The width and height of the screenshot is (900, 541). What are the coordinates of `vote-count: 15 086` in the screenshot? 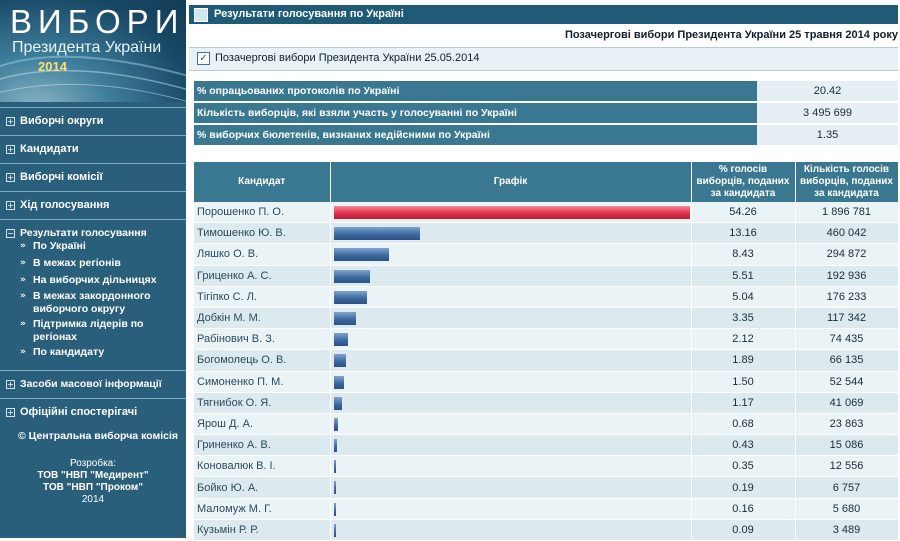 It's located at (847, 445).